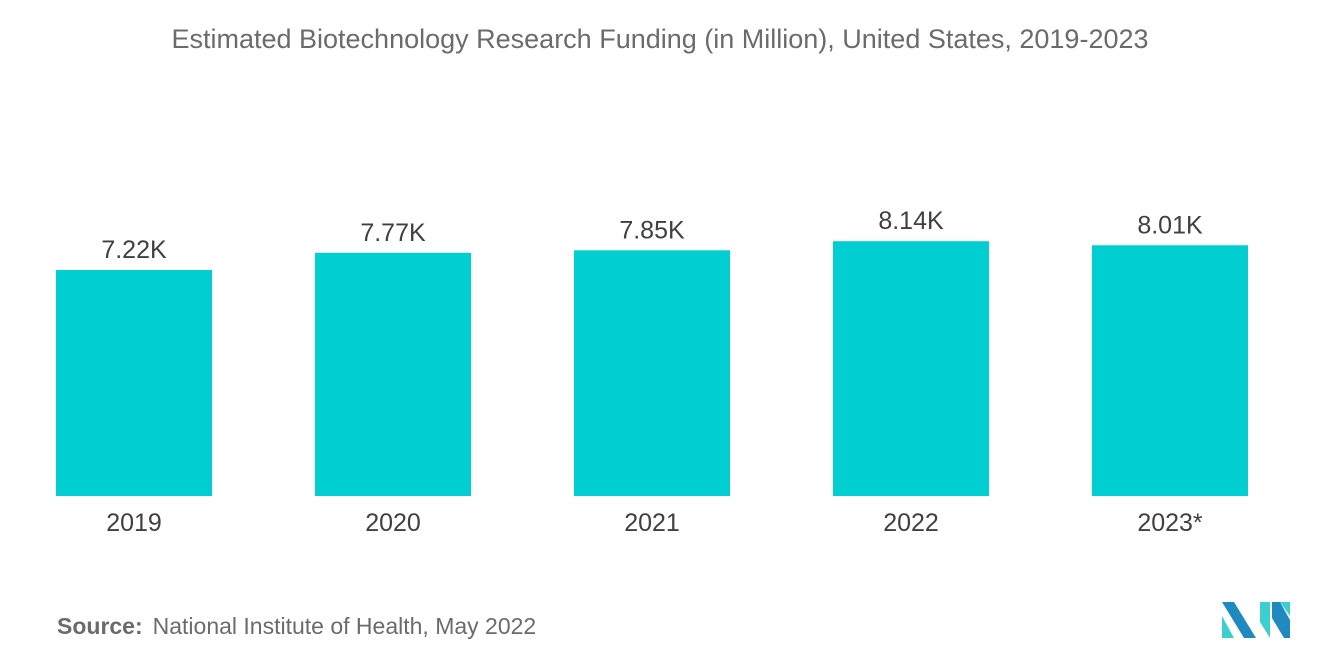  What do you see at coordinates (393, 523) in the screenshot?
I see `x-tick-label: 2020` at bounding box center [393, 523].